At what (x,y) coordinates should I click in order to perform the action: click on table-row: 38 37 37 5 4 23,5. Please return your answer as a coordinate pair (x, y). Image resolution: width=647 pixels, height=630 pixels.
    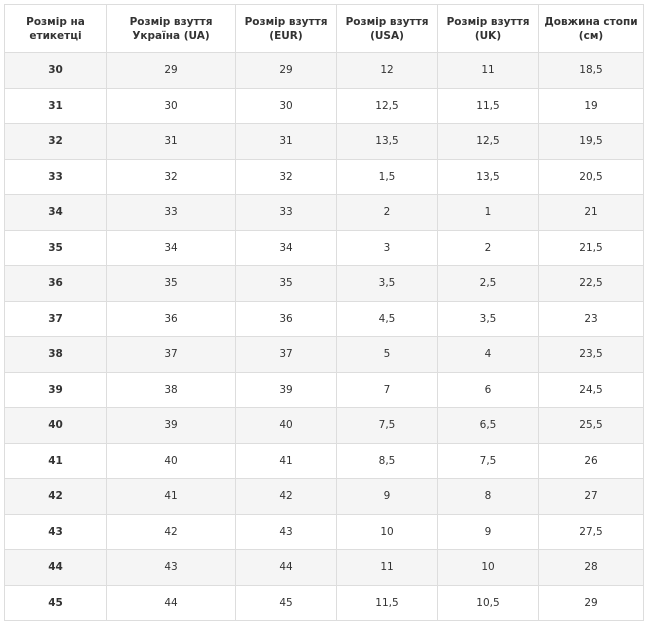
    Looking at the image, I should click on (324, 354).